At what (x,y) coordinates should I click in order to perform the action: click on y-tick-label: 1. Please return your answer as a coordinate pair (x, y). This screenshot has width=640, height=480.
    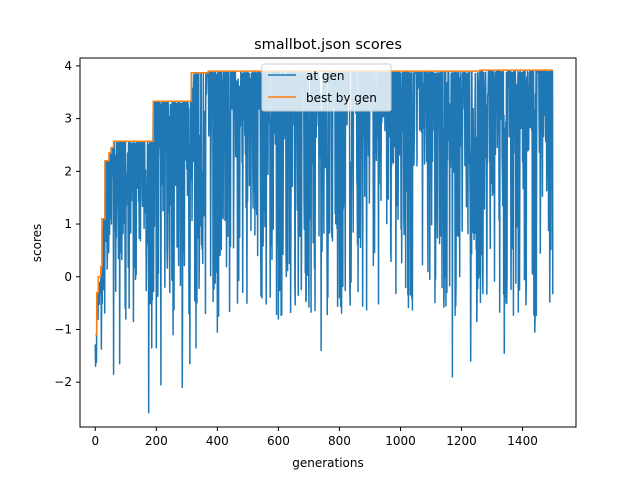
    Looking at the image, I should click on (68, 224).